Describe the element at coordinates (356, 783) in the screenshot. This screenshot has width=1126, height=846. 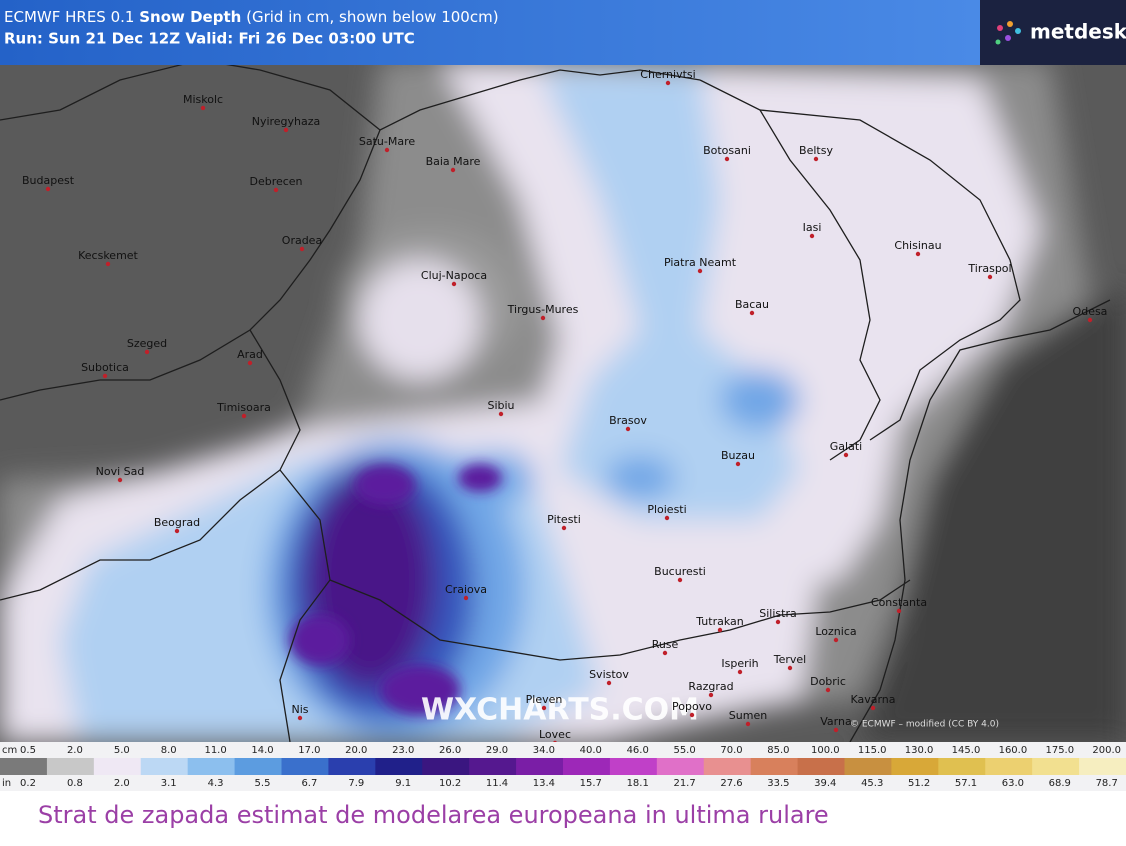
I see `legend-in-label: 7.9` at that location.